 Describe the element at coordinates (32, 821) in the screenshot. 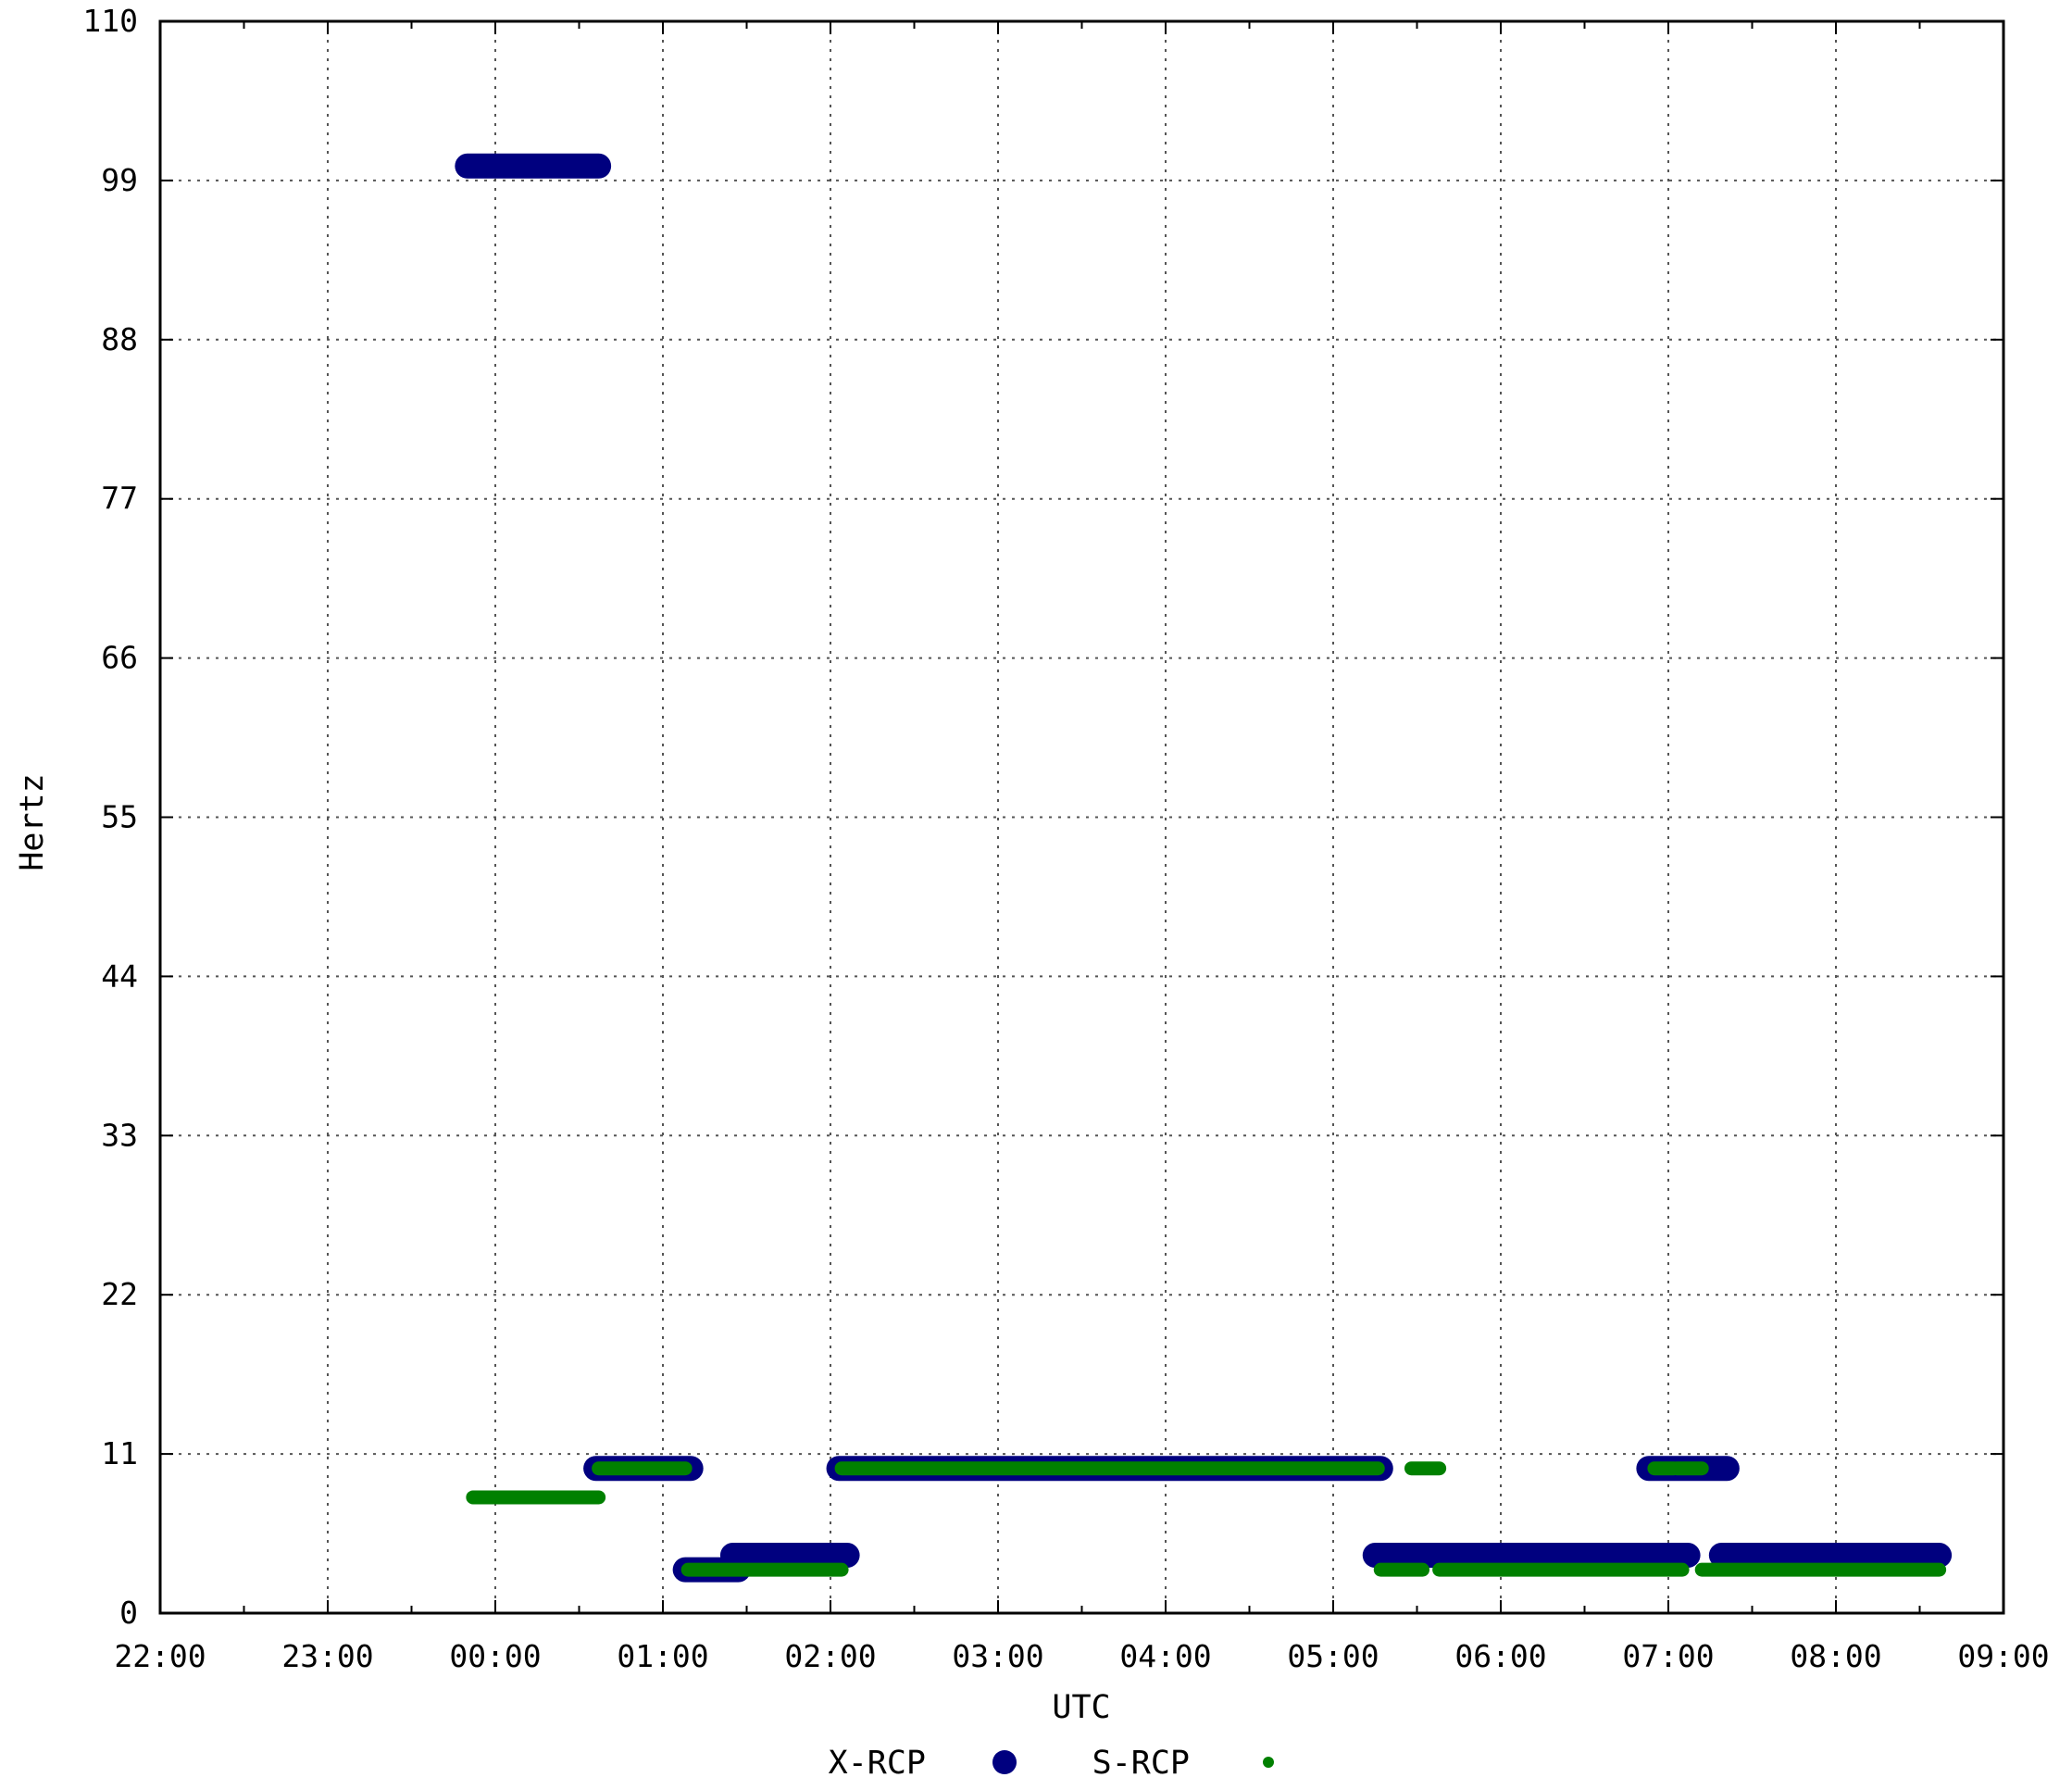

I see `y-axis-label: Hertz` at that location.